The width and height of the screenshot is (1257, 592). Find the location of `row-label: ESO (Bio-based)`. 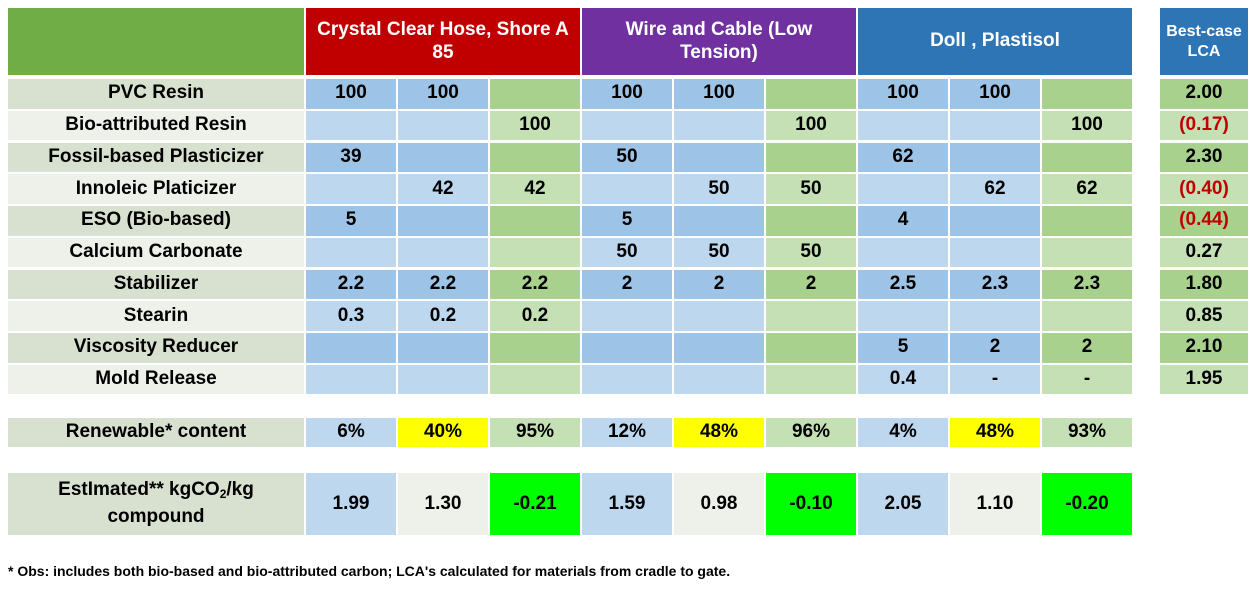

row-label: ESO (Bio-based) is located at coordinates (156, 221).